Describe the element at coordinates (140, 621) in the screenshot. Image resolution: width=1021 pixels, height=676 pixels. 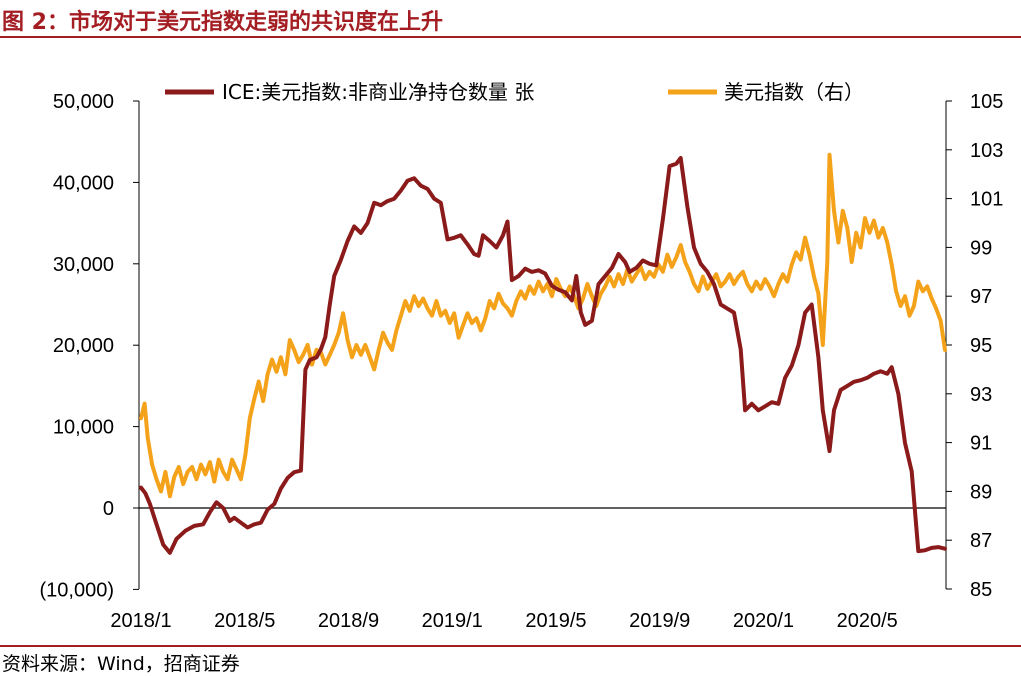
I see `x-tick-label: 2018/1` at that location.